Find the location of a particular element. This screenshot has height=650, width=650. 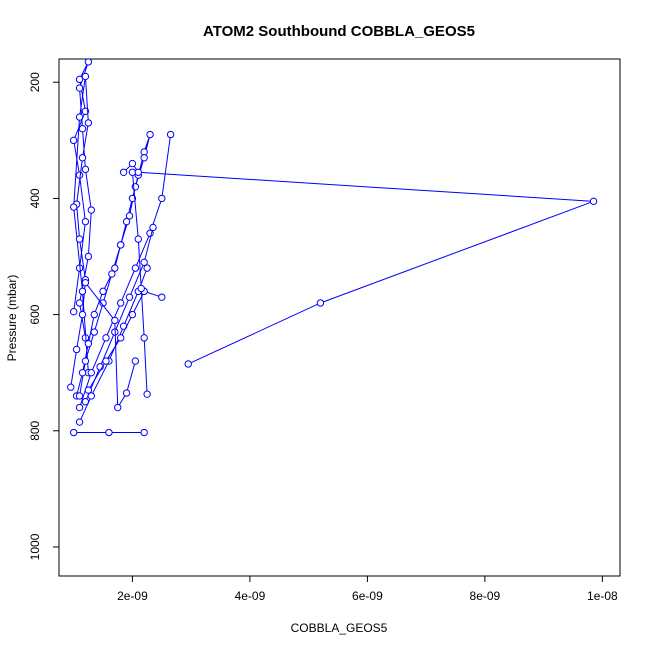

y-tick-label: 1000 is located at coordinates (35, 546).